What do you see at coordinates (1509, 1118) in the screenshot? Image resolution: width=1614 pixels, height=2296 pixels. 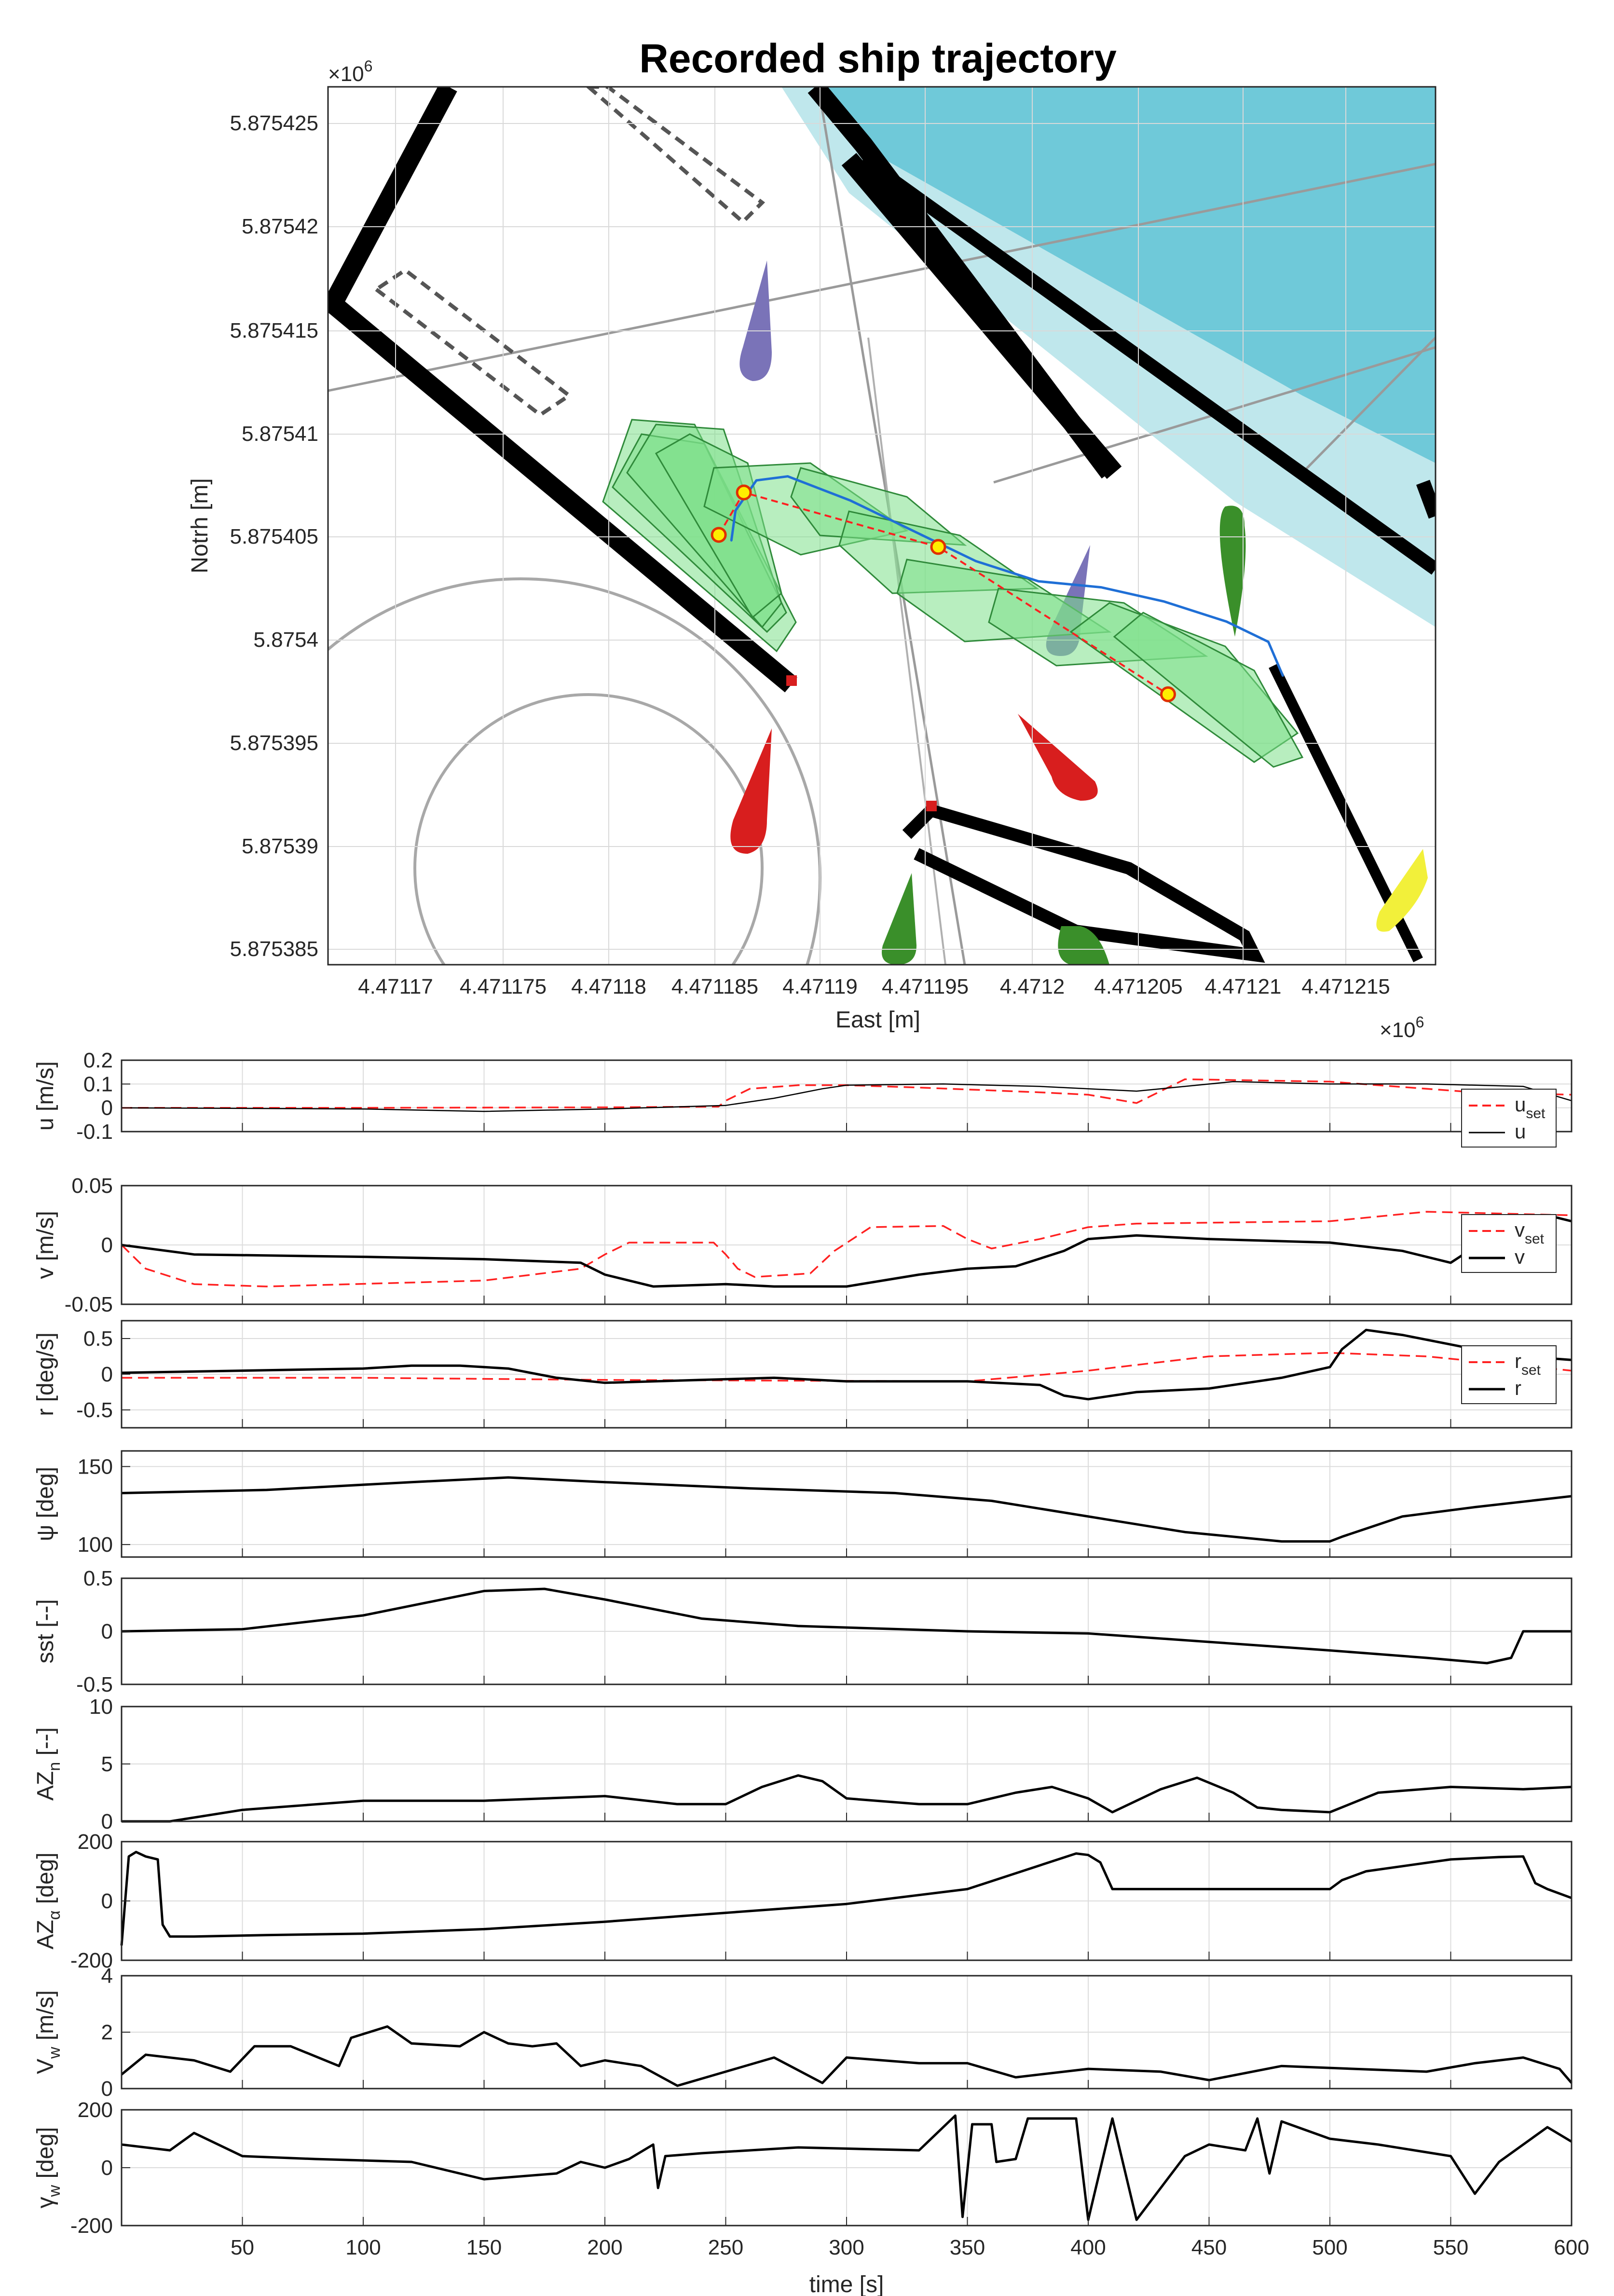 I see `legend-u: uset u` at bounding box center [1509, 1118].